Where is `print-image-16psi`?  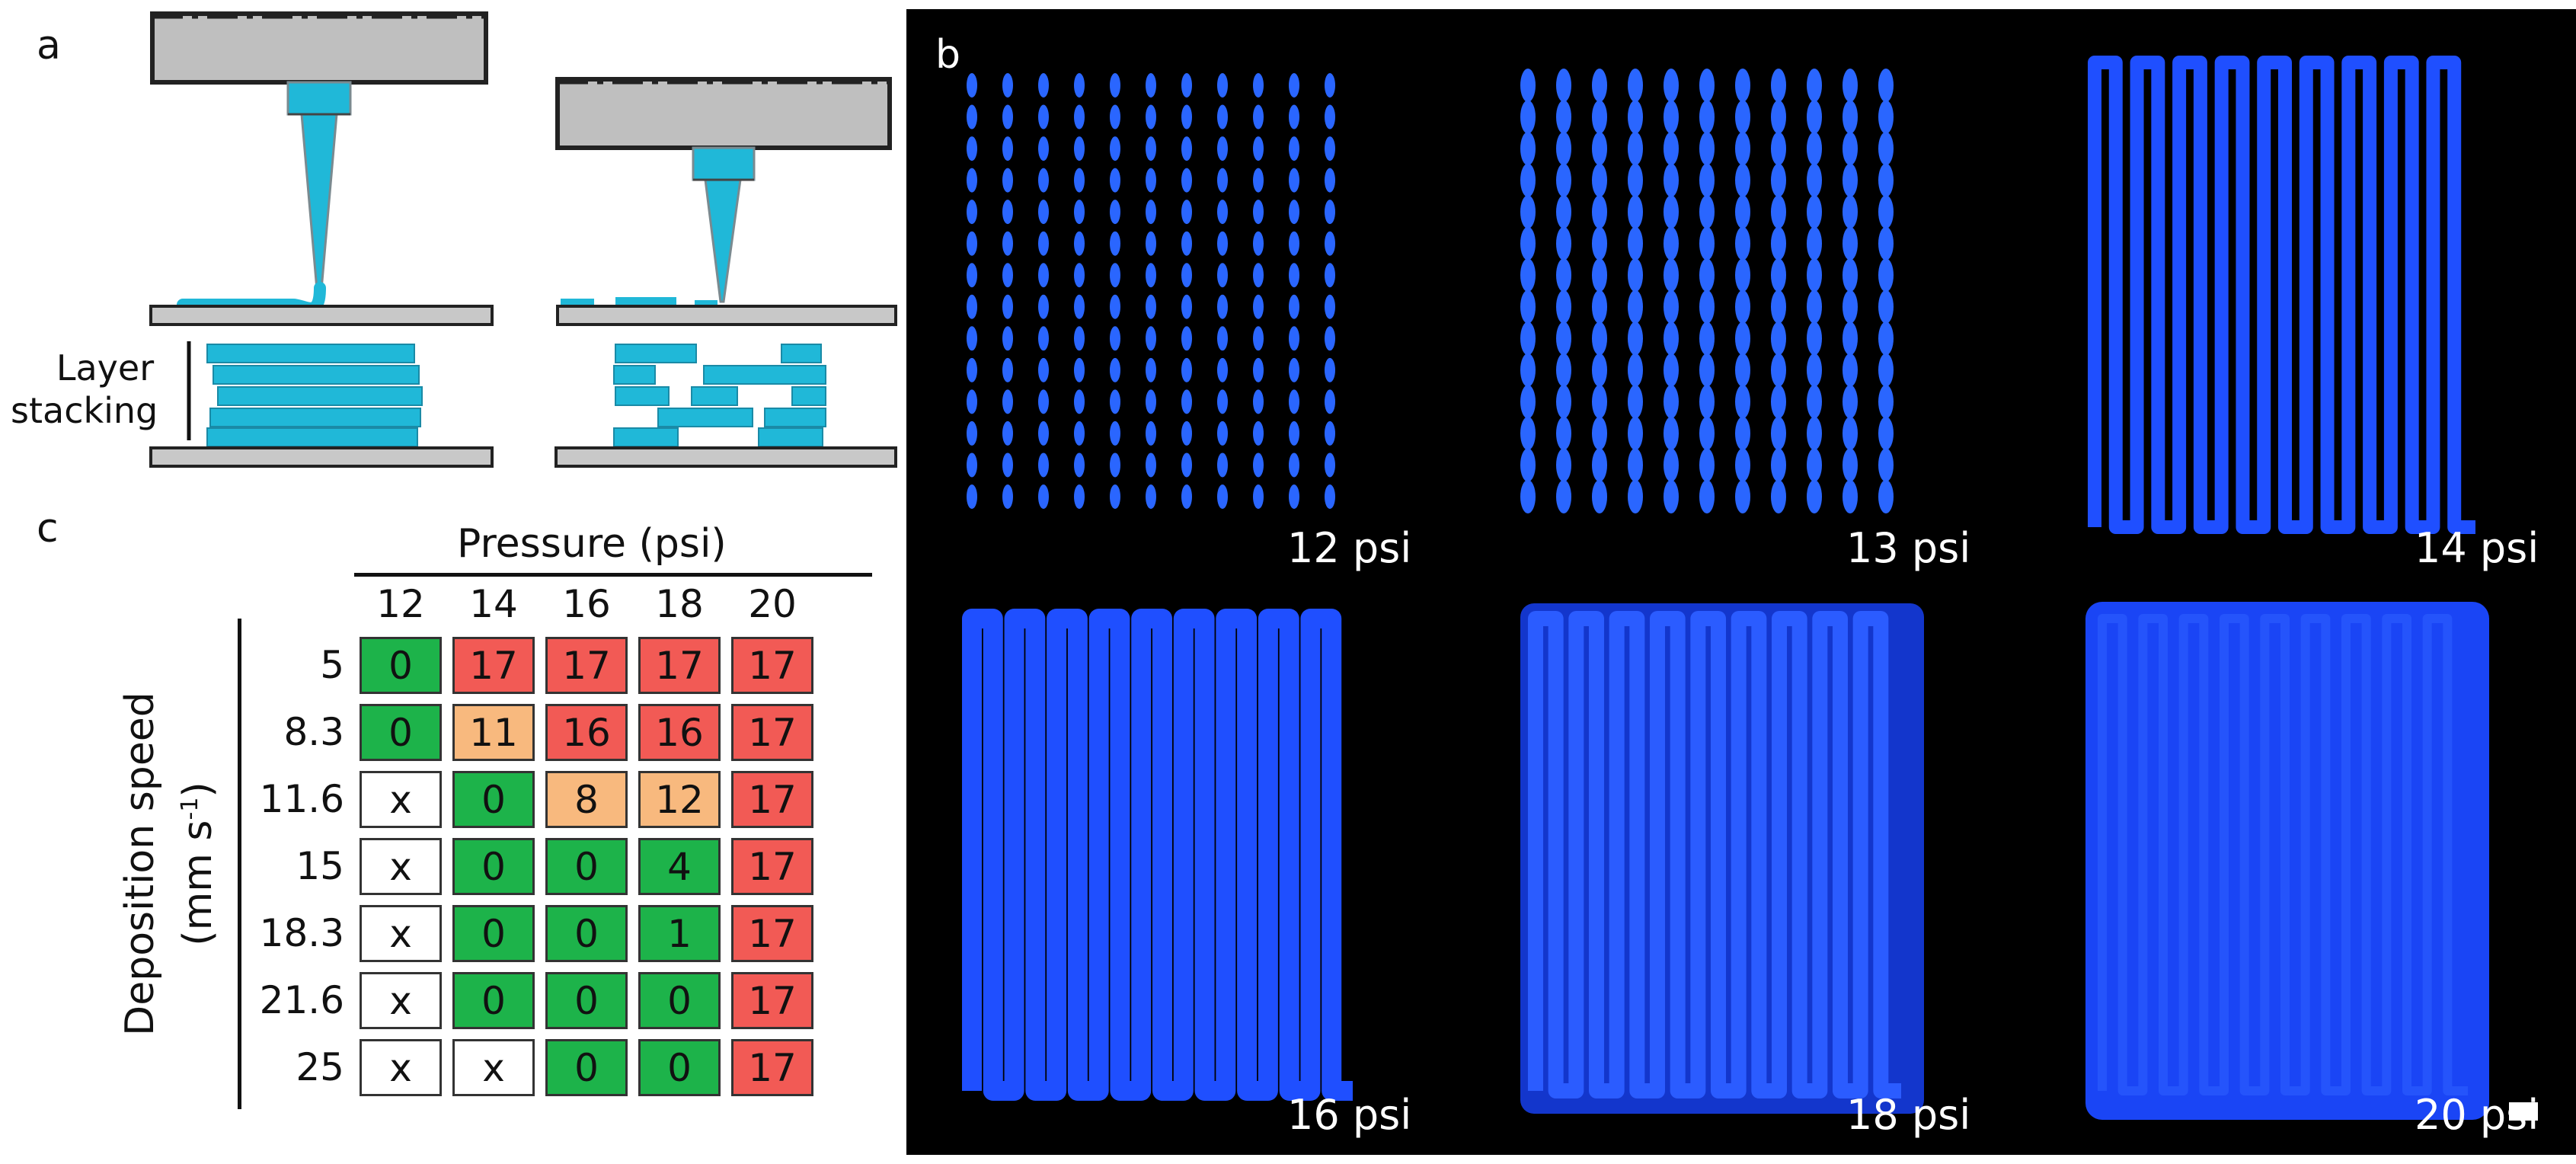
print-image-16psi is located at coordinates (1158, 855).